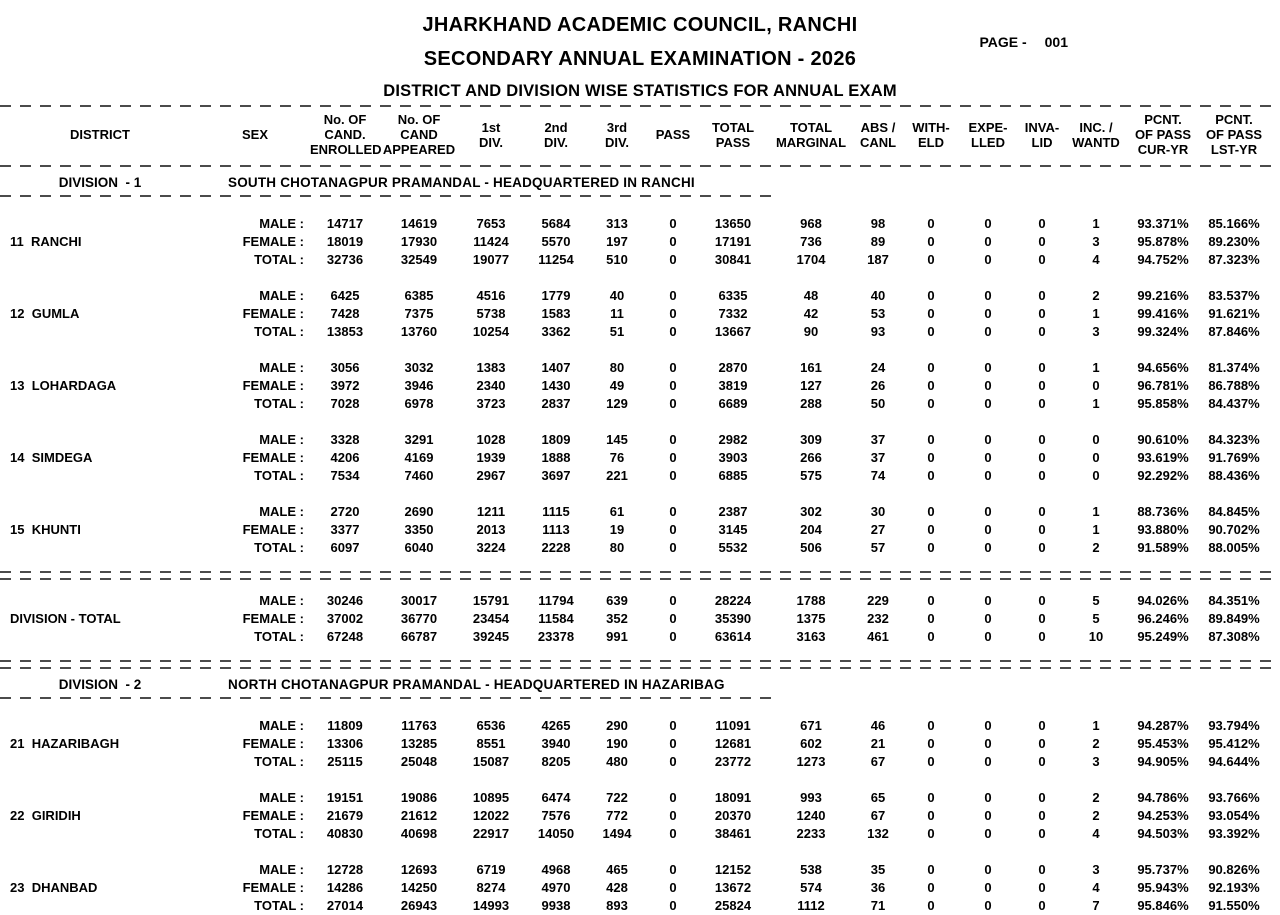 This screenshot has height=915, width=1280. I want to click on cell-div3: 480, so click(617, 761).